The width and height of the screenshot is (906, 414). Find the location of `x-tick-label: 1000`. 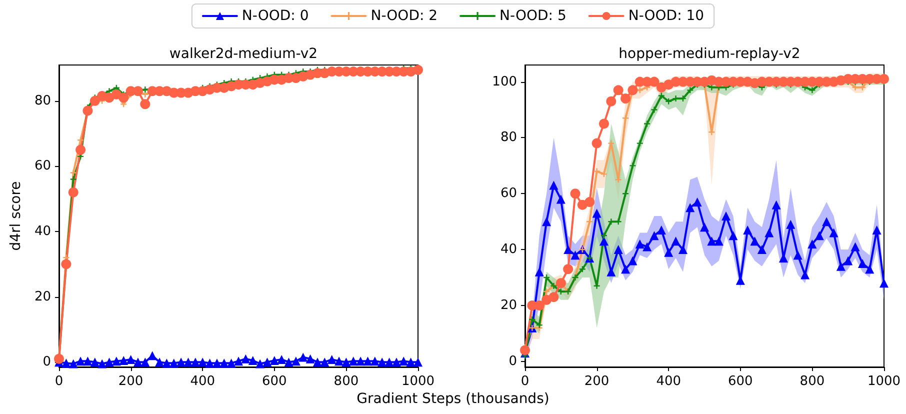

x-tick-label: 1000 is located at coordinates (418, 381).